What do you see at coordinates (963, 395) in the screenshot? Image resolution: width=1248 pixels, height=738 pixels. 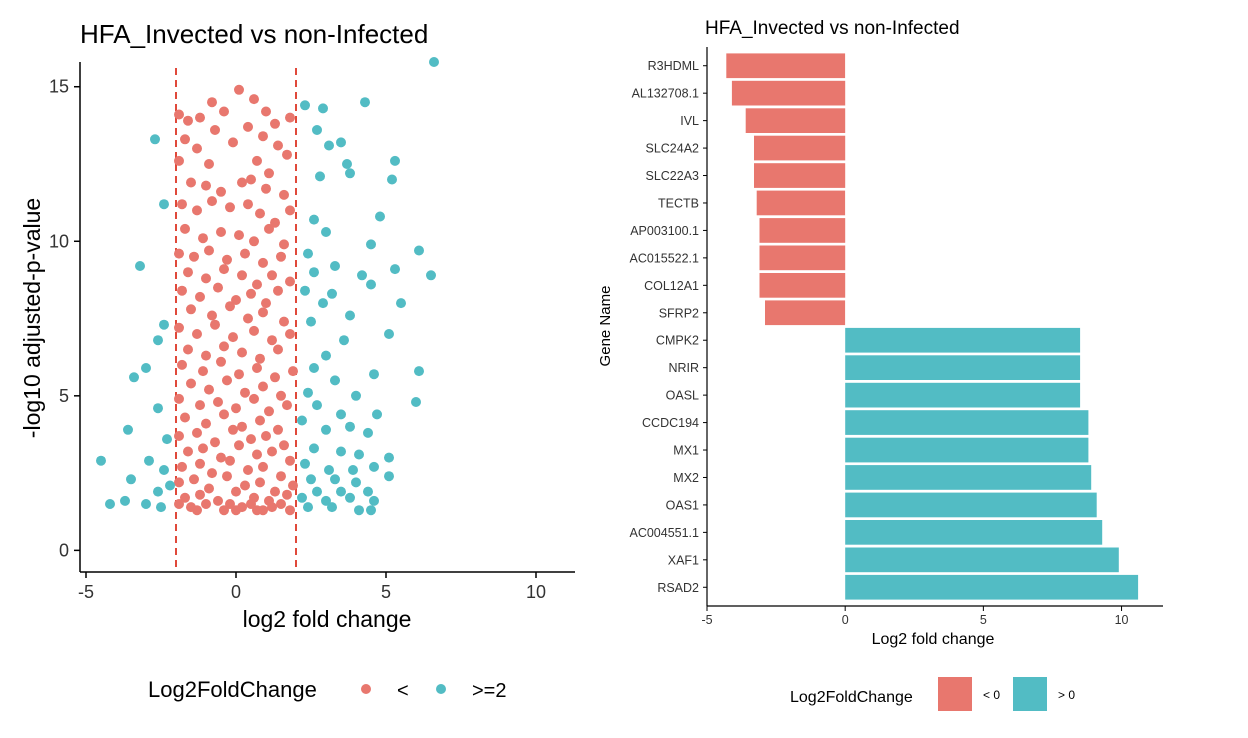 I see `bar-oasl` at bounding box center [963, 395].